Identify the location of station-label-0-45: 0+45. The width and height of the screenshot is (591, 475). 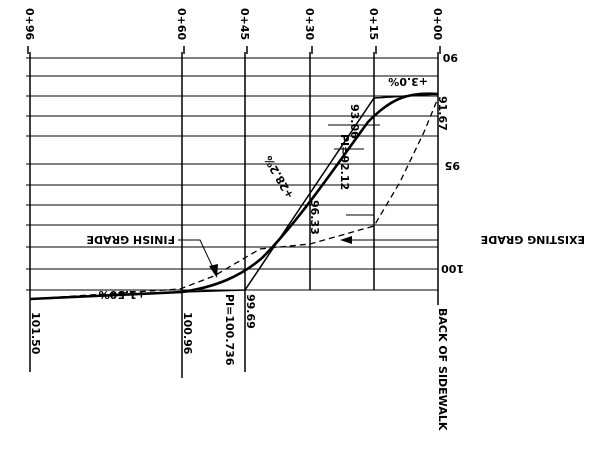
(244, 24).